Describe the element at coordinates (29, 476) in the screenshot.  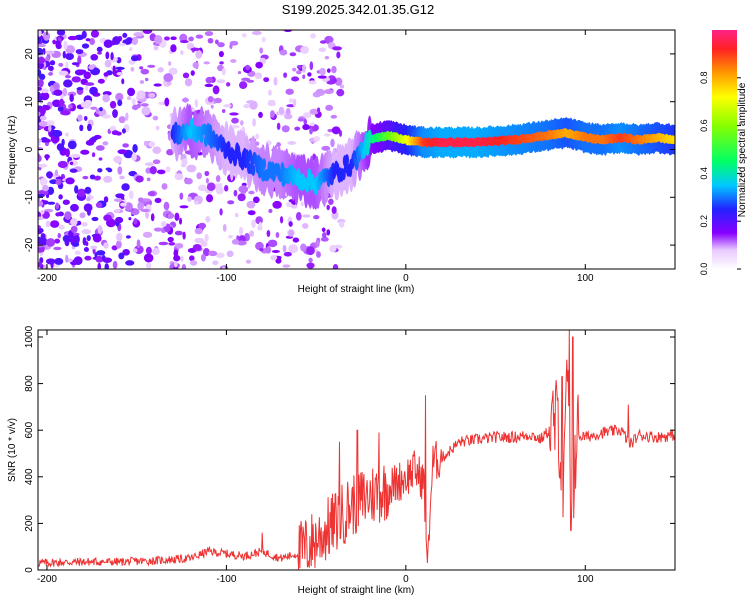
I see `y-tick-label: 400` at that location.